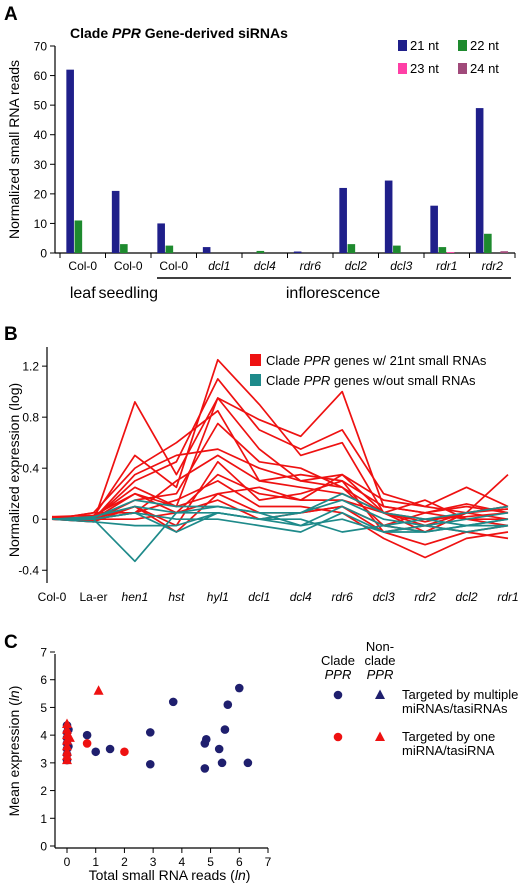 Image resolution: width=520 pixels, height=890 pixels. What do you see at coordinates (380, 646) in the screenshot?
I see `panel-c-legend-header-nonclade-part: Non-` at bounding box center [380, 646].